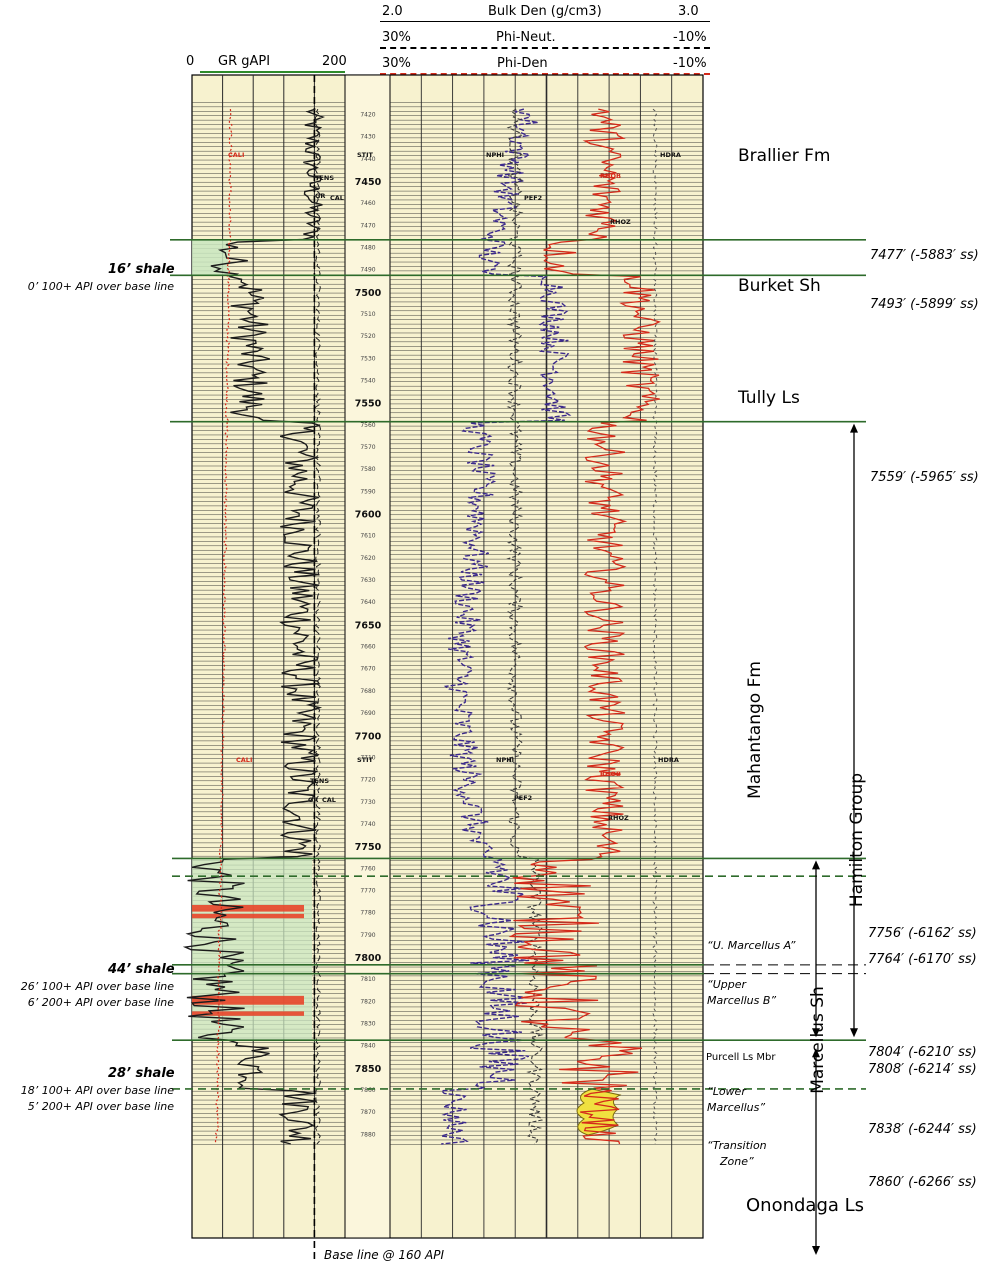 This screenshot has height=1266, width=1003. I want to click on onondaga-bracket-head-bottom, so click(816, 1250).